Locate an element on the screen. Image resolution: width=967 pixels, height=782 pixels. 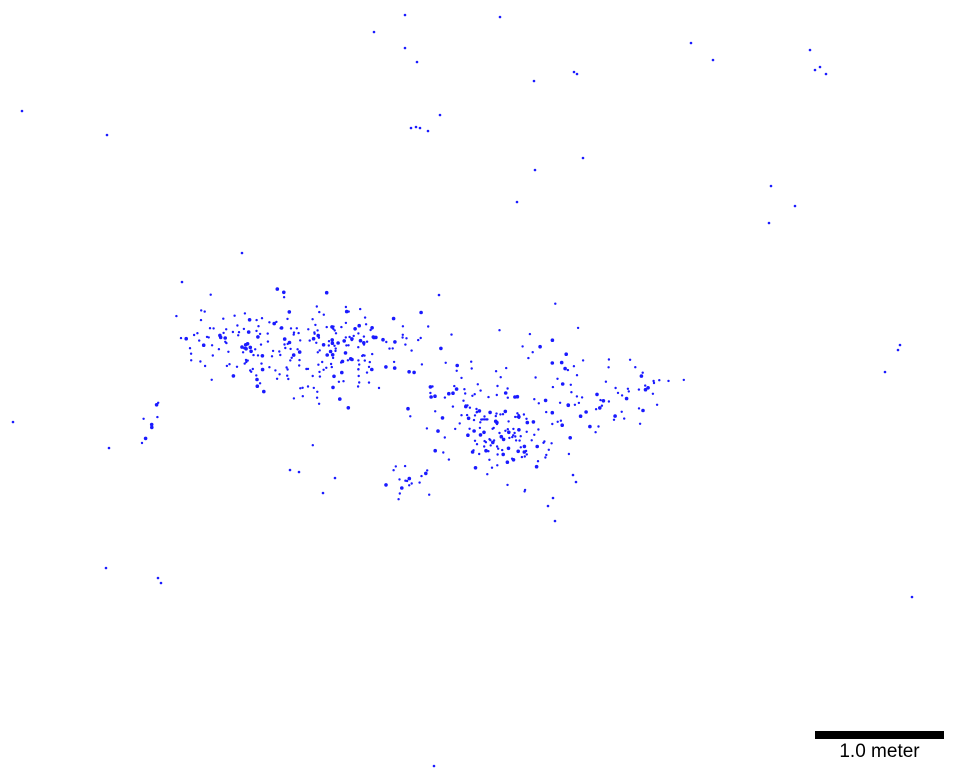
scale-bar is located at coordinates (879, 735).